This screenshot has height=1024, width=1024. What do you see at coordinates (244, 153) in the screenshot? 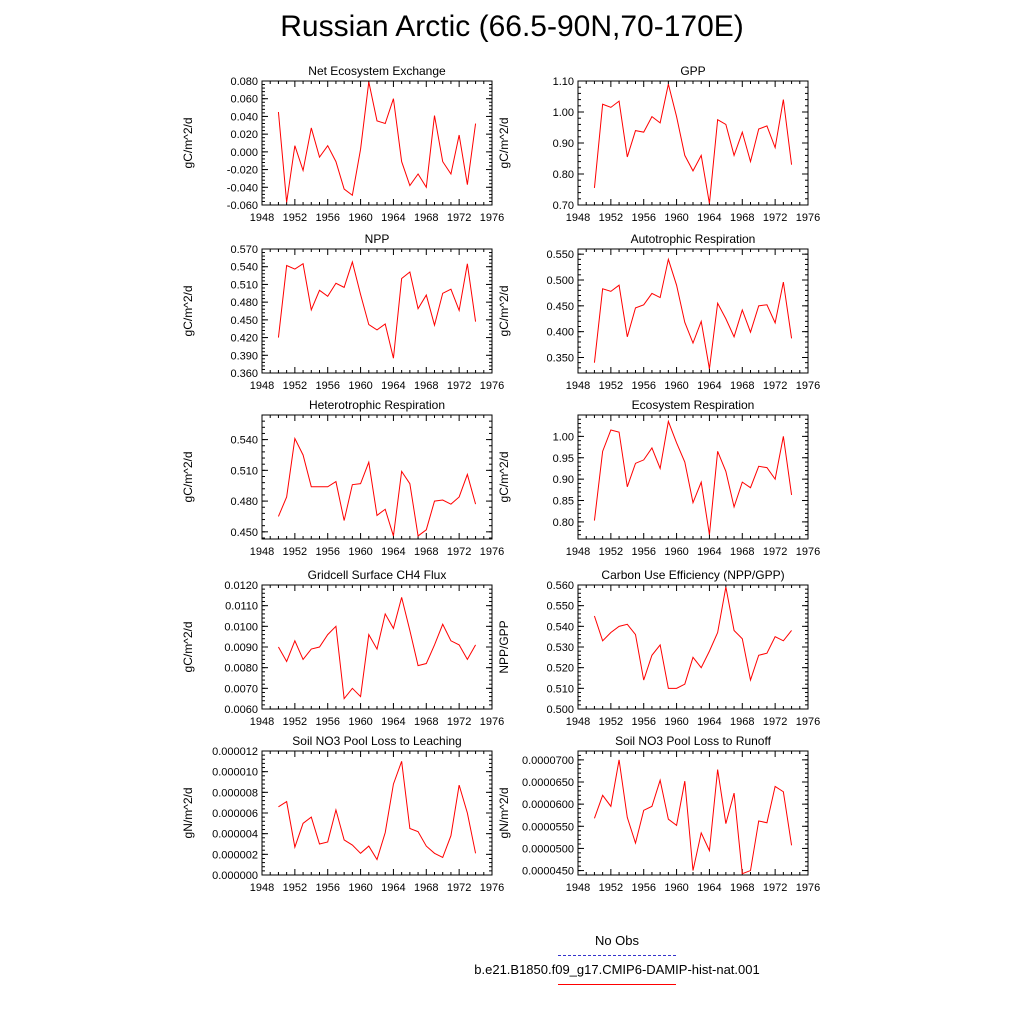
I see `y-tick-label: 0.000` at bounding box center [244, 153].